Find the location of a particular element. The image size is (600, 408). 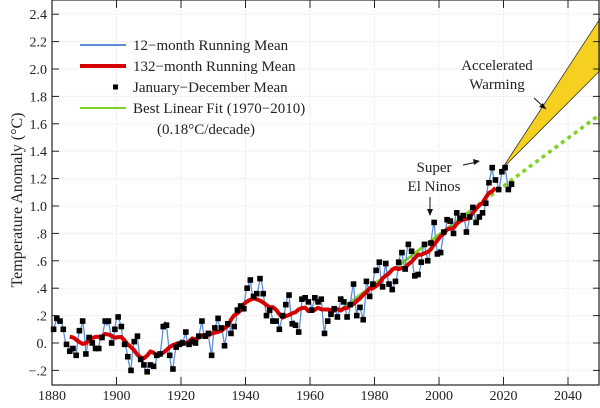

y-tick-label: 2.4 is located at coordinates (39, 15).